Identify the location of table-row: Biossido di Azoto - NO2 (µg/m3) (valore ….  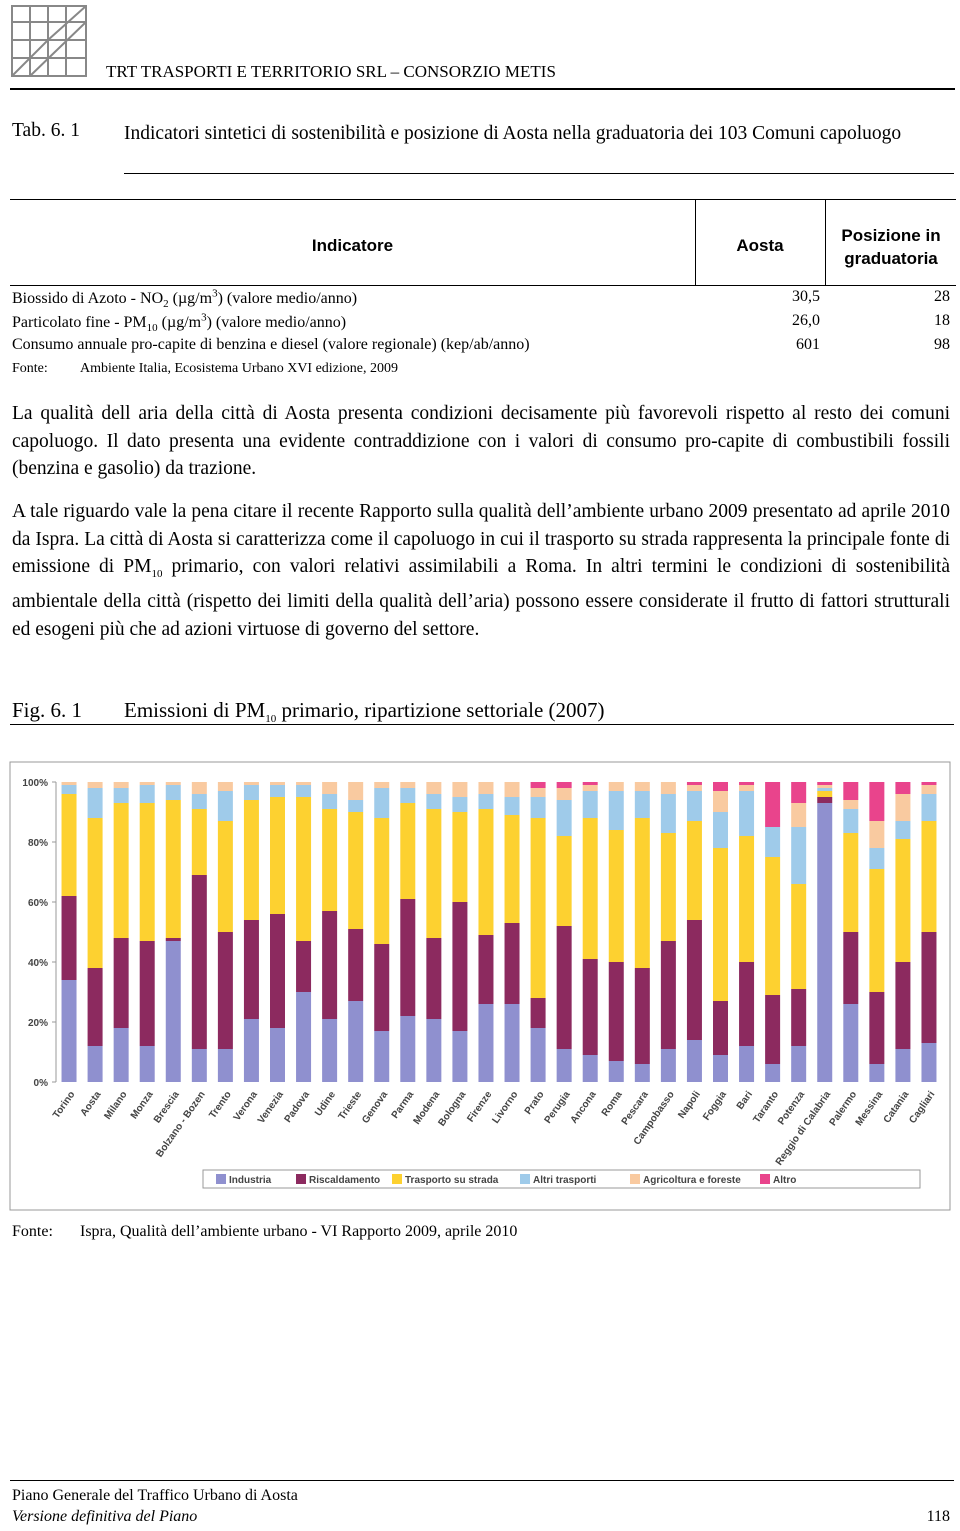
(482, 299).